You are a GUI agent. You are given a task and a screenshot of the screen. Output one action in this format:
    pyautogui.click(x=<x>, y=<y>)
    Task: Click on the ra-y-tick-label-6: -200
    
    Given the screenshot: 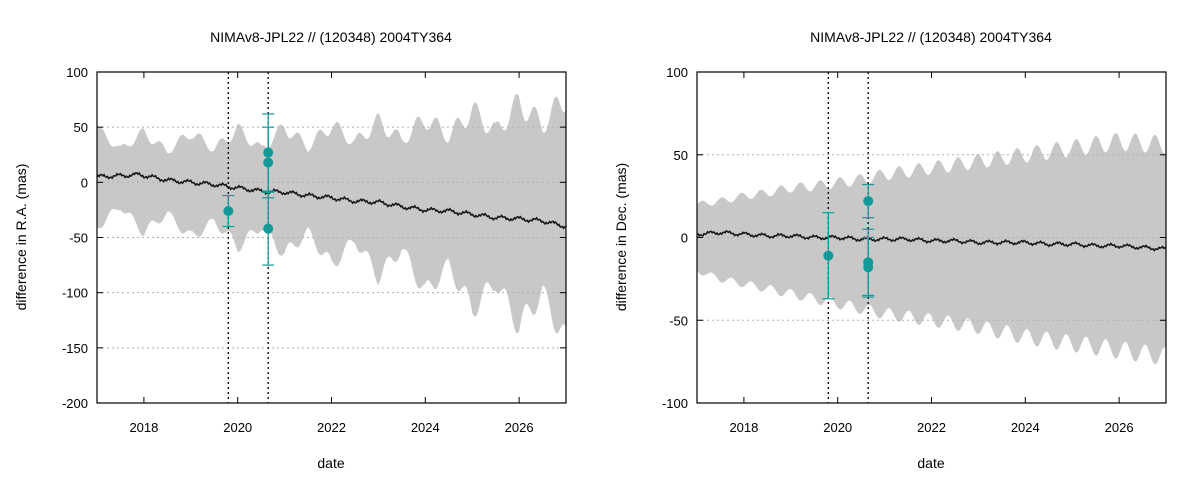 What is the action you would take?
    pyautogui.click(x=75, y=403)
    